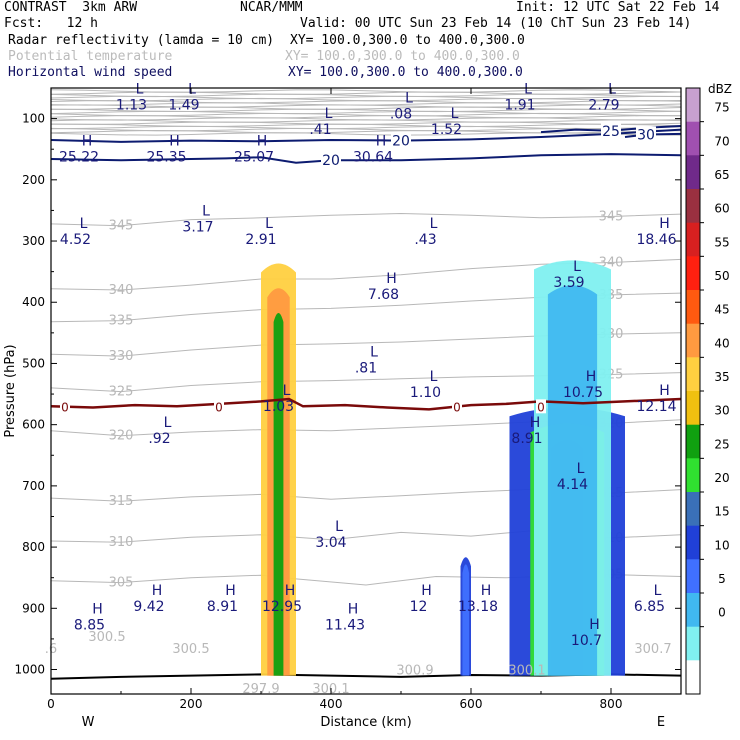 This screenshot has width=740, height=740. What do you see at coordinates (345, 626) in the screenshot?
I see `extremum-value: 11.43` at bounding box center [345, 626].